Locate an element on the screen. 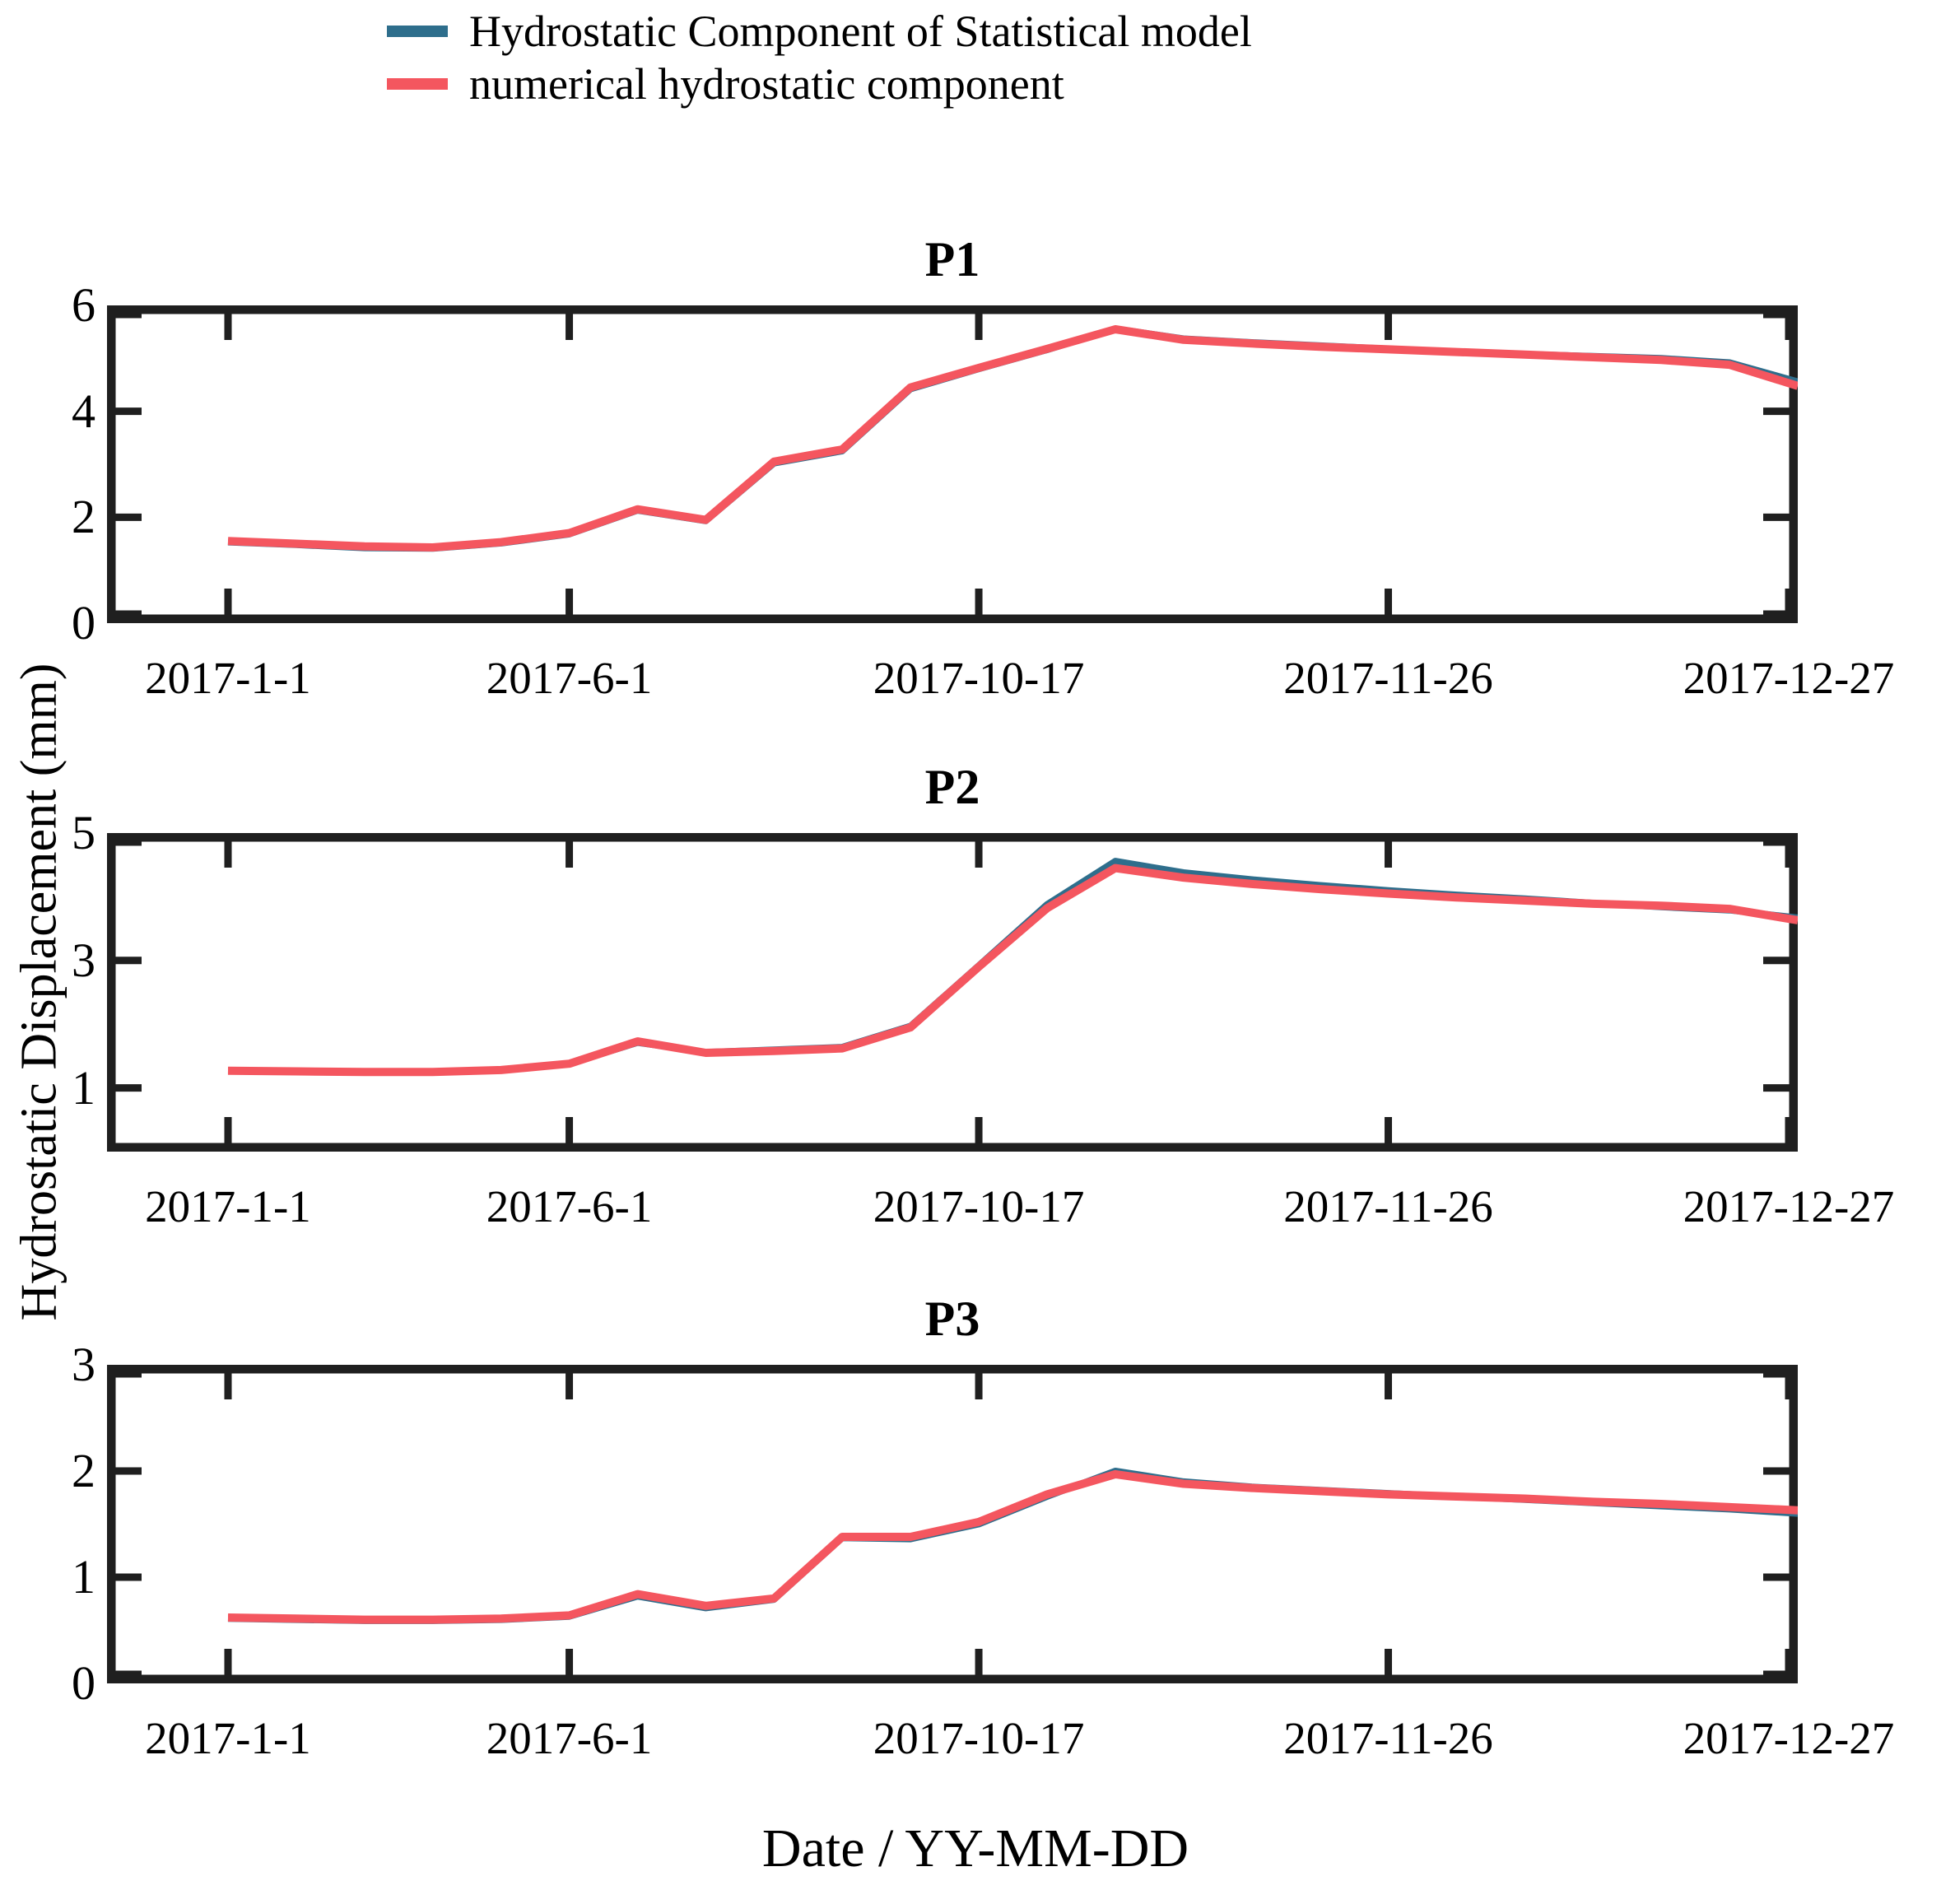 The height and width of the screenshot is (1904, 1955). statistical-line-swatch-icon is located at coordinates (417, 31).